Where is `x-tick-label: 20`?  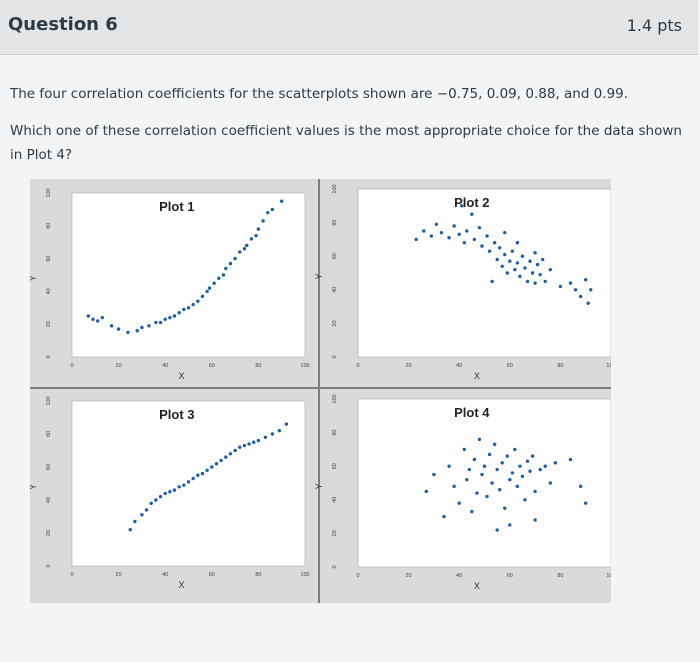 x-tick-label: 20 is located at coordinates (409, 576).